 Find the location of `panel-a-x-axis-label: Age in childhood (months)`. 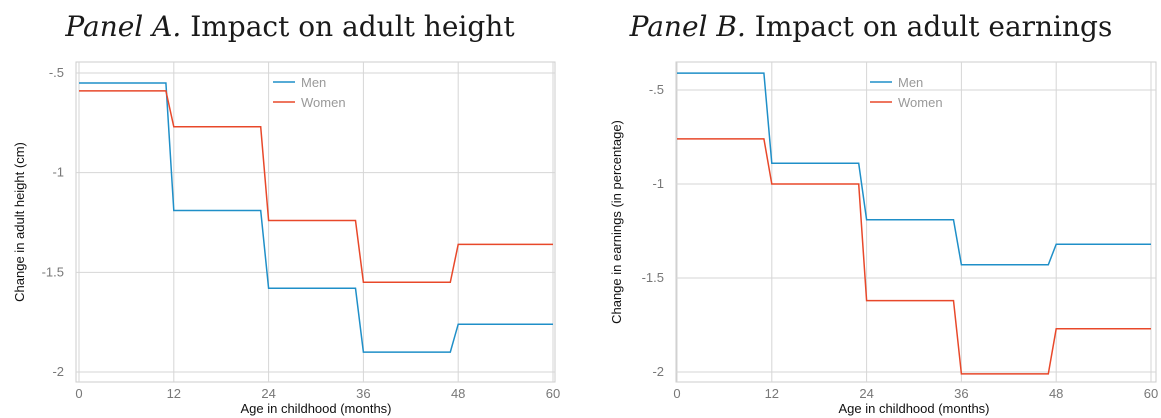

panel-a-x-axis-label: Age in childhood (months) is located at coordinates (315, 408).